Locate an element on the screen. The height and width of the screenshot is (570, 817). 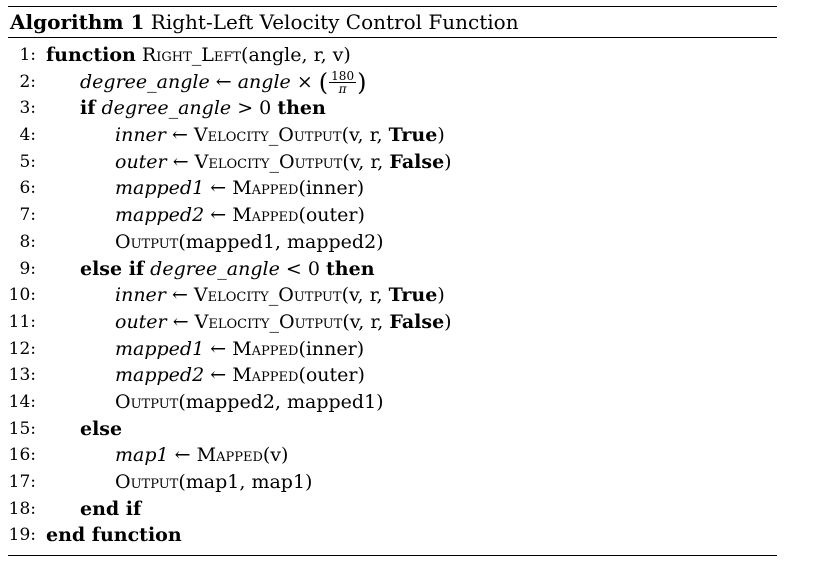
line-number: 15: is located at coordinates (22, 428).